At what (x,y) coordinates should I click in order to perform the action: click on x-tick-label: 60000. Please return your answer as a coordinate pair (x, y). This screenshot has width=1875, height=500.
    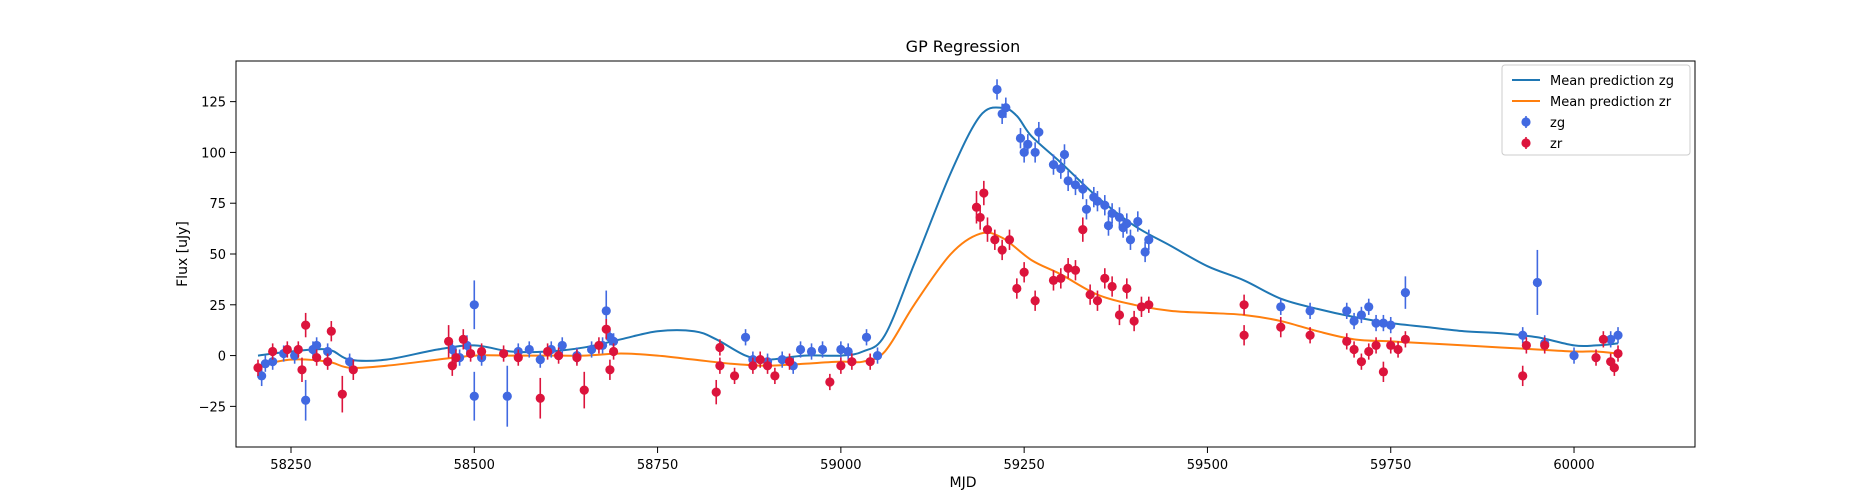
    Looking at the image, I should click on (1573, 465).